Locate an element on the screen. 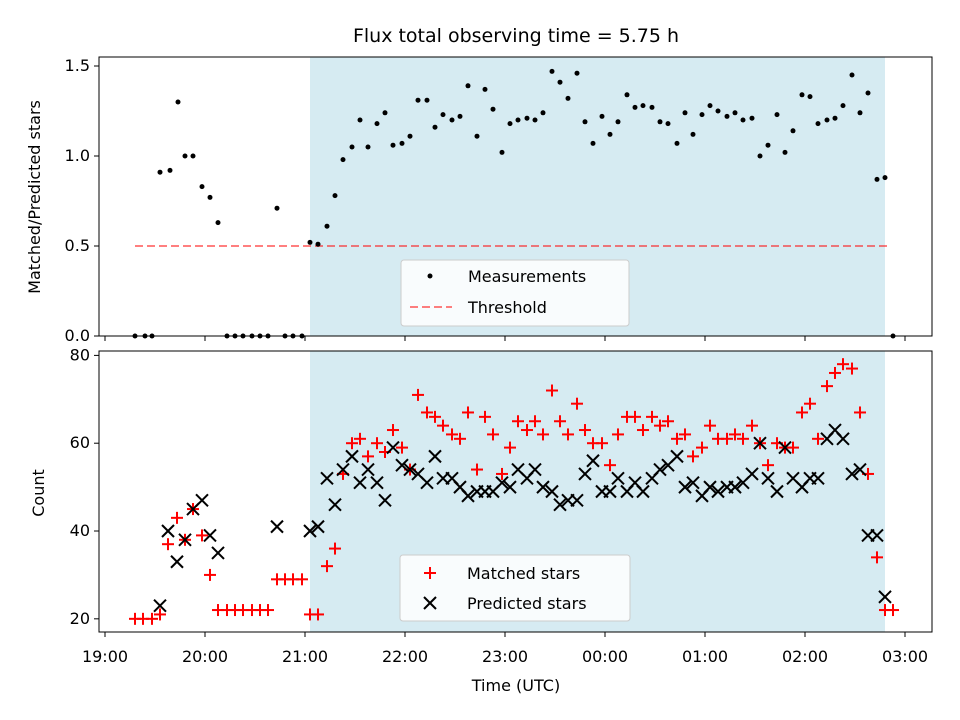  x-tick-label: 19:00 is located at coordinates (105, 656).